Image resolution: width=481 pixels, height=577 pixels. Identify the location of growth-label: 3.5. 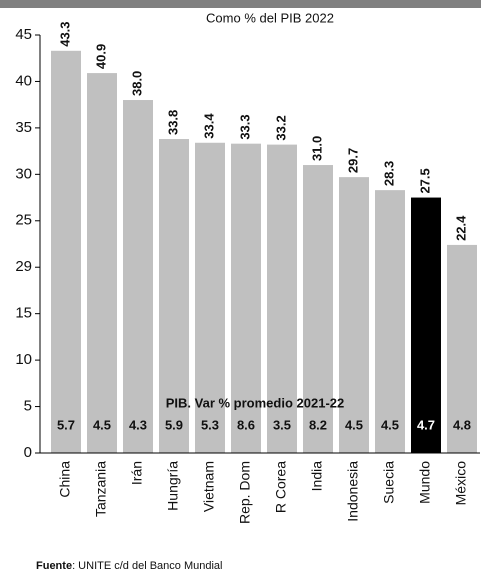
(282, 424).